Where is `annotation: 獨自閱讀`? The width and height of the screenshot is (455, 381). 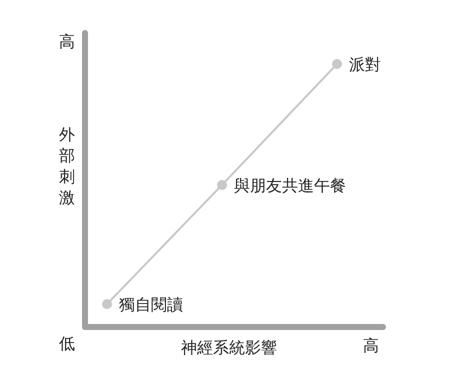
annotation: 獨自閱讀 is located at coordinates (151, 304).